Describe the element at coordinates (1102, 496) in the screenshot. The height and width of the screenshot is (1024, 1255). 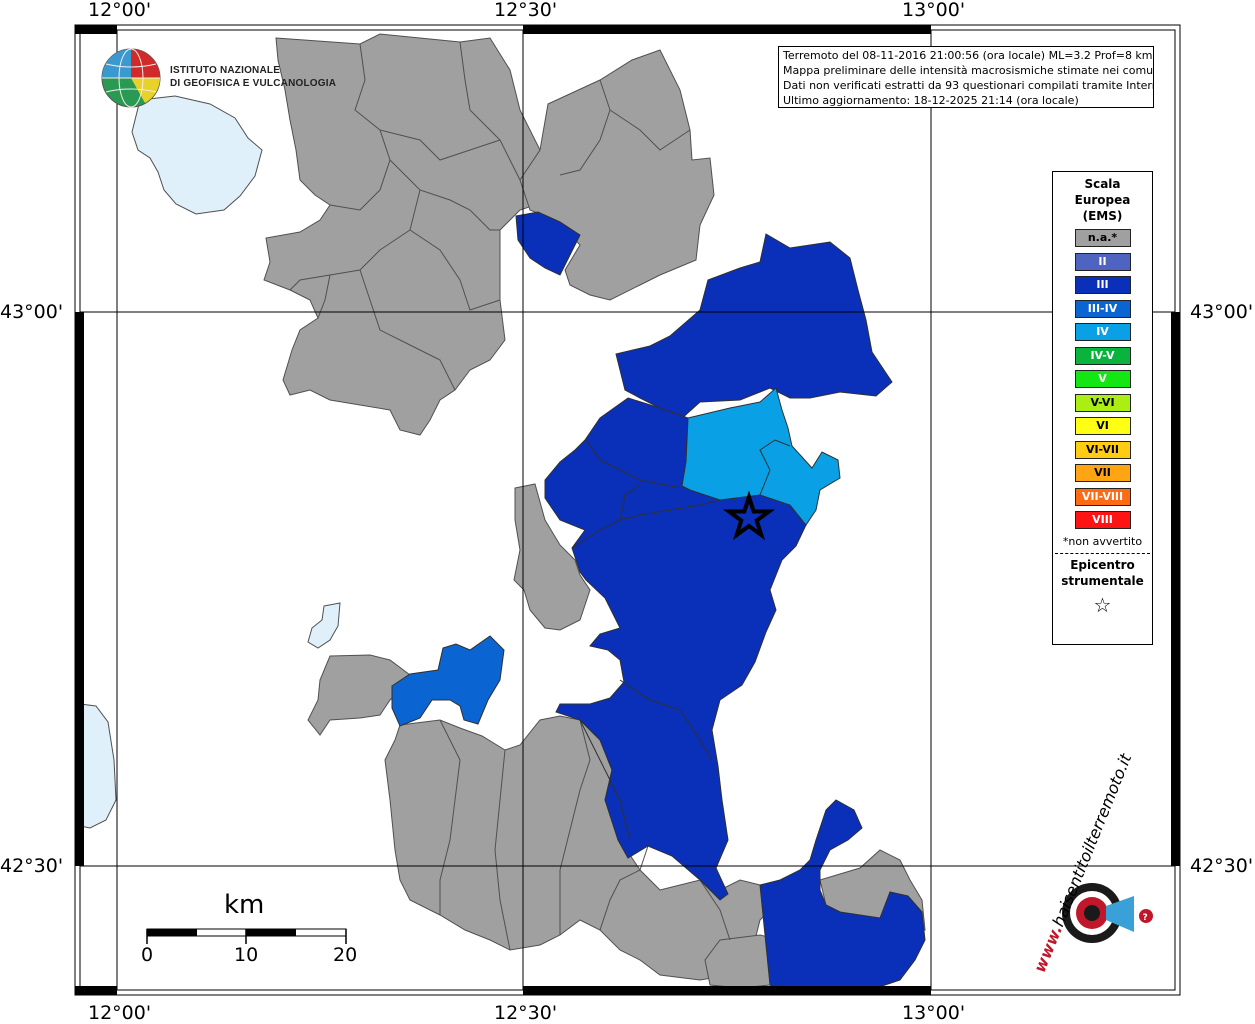
I see `legend-item: VII-VIII` at that location.